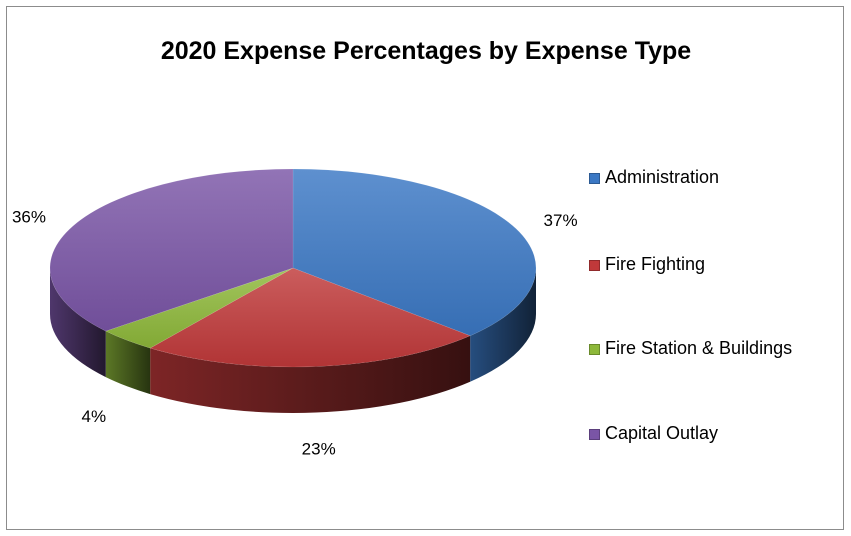 This screenshot has width=851, height=536. Describe the element at coordinates (29, 216) in the screenshot. I see `data-label-capital-outlay: 36%` at that location.